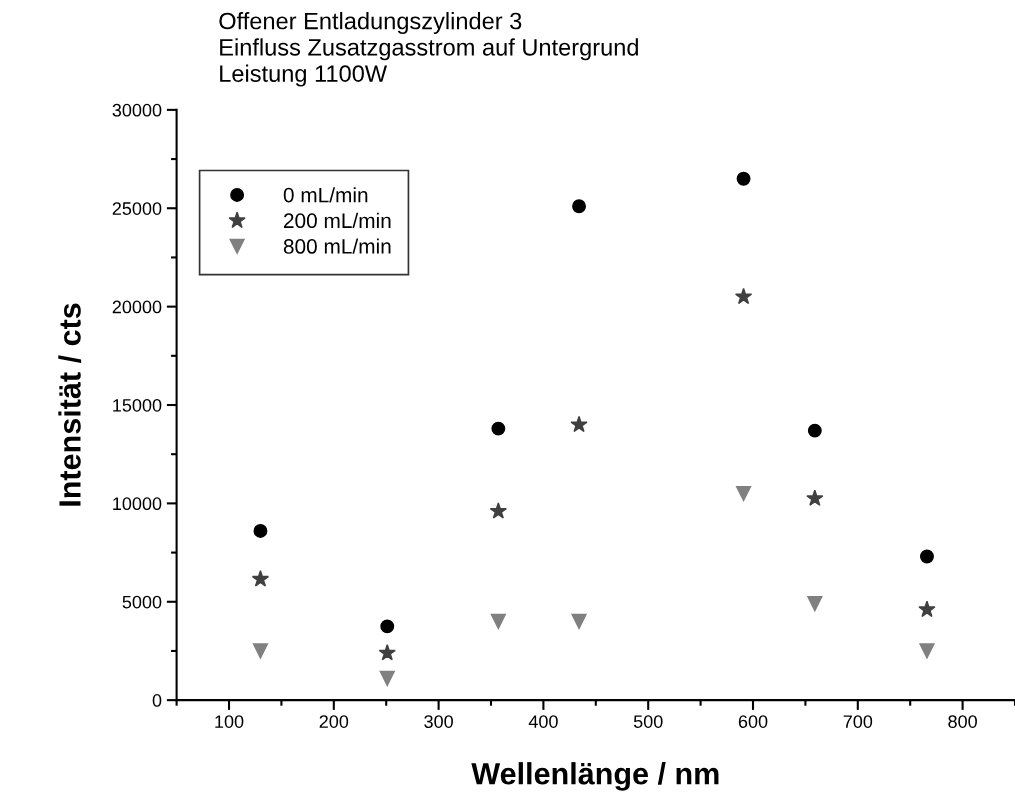 This screenshot has height=802, width=1015. What do you see at coordinates (157, 700) in the screenshot?
I see `y-tick-label: 0` at bounding box center [157, 700].